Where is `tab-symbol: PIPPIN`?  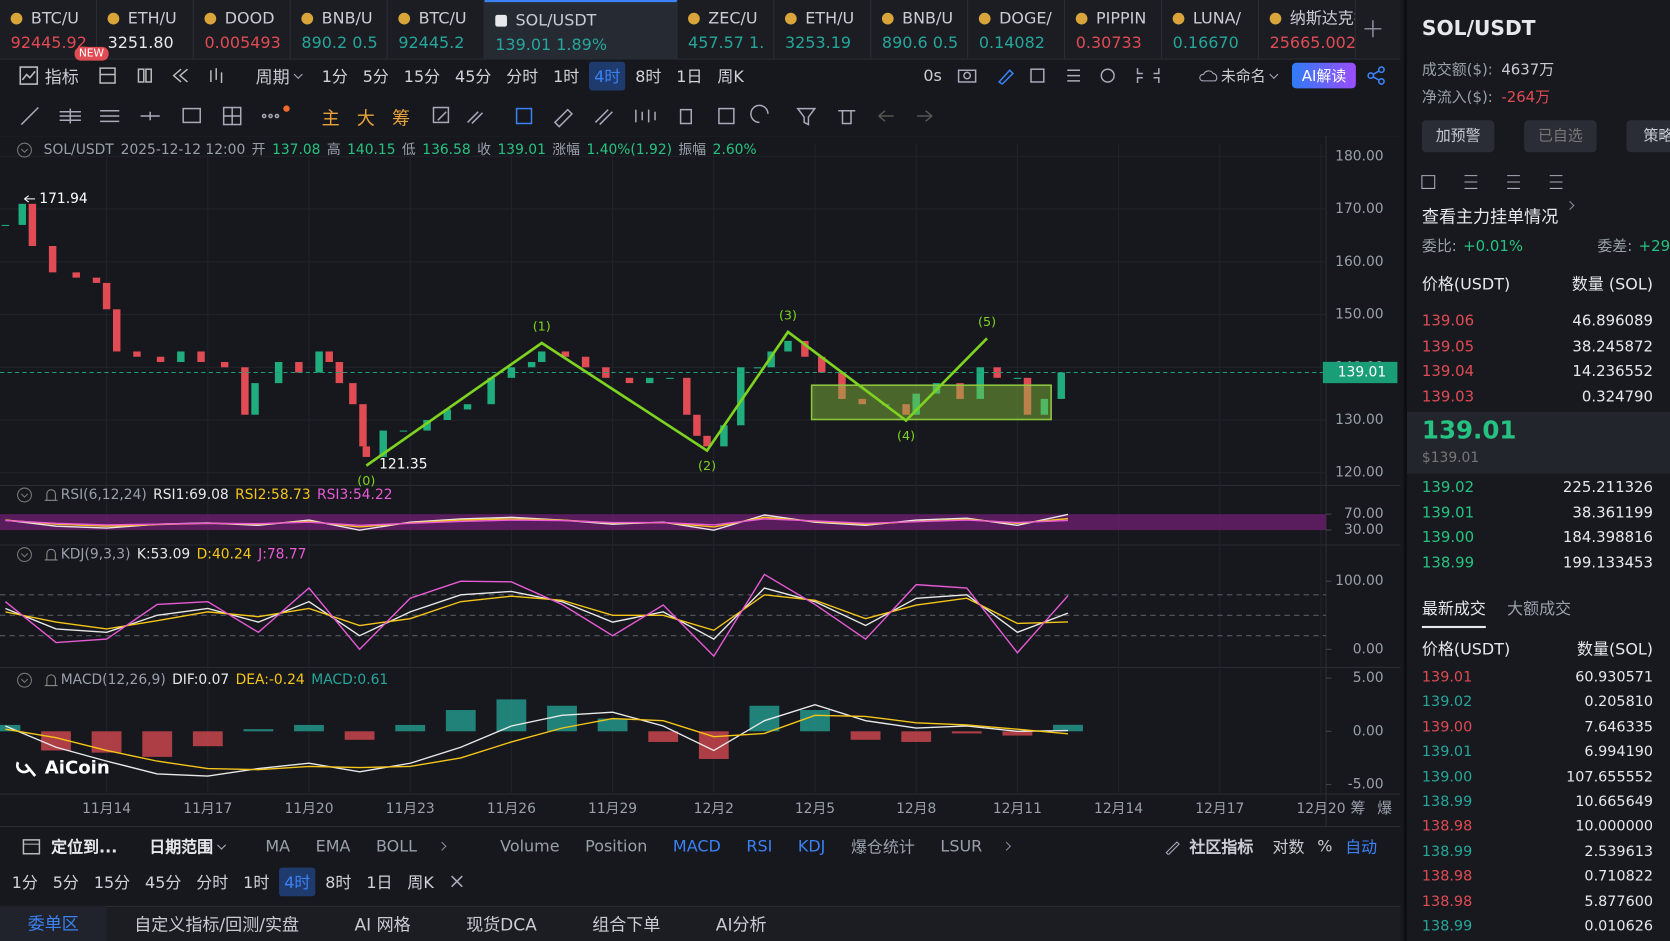
tab-symbol: PIPPIN is located at coordinates (1121, 18).